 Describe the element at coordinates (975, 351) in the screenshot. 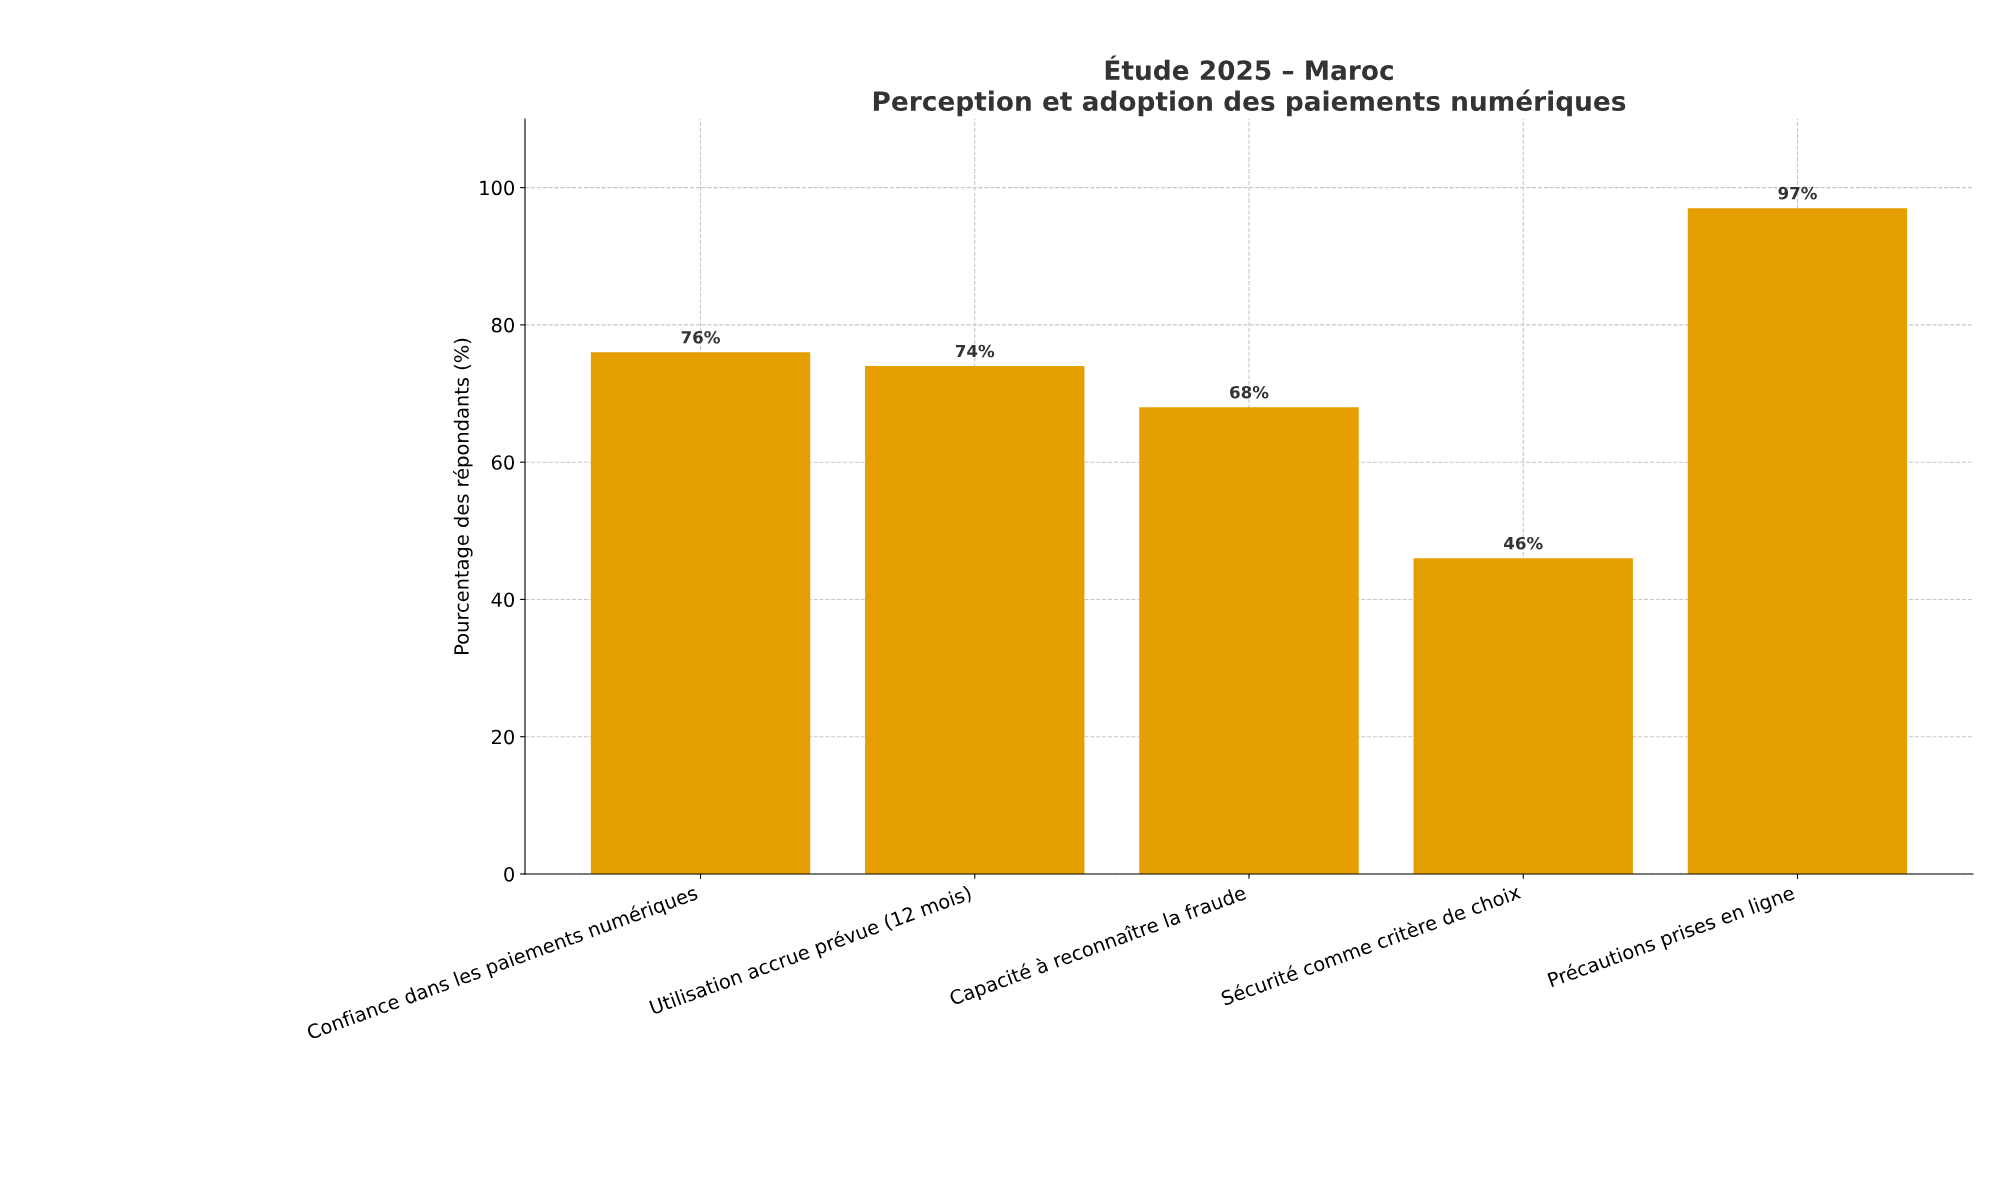

I see `data-label: 74%` at that location.